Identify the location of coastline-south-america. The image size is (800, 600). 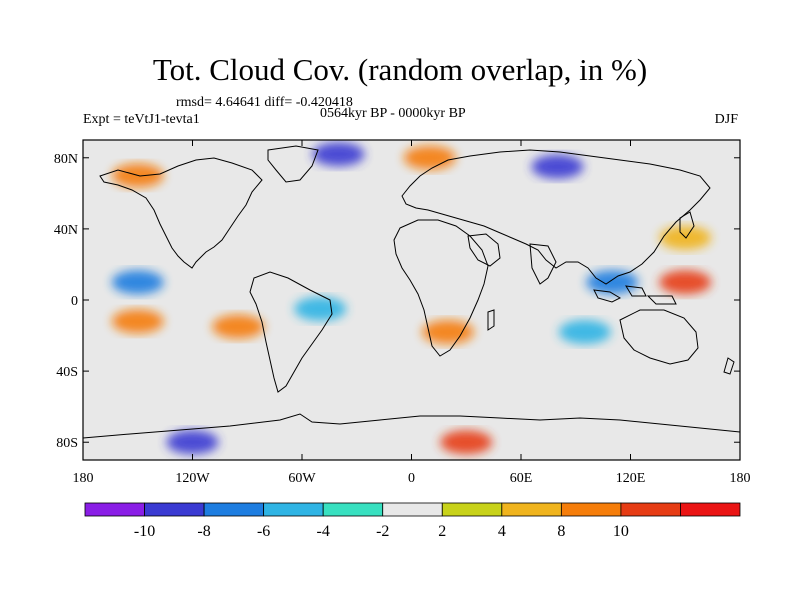
(291, 332).